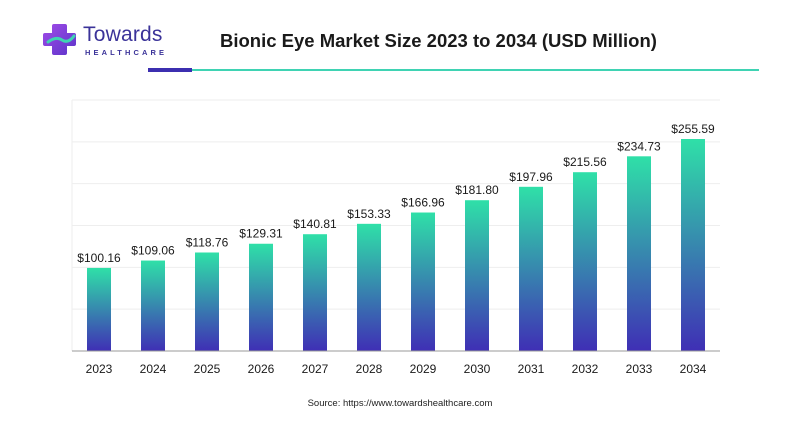 The width and height of the screenshot is (800, 434). Describe the element at coordinates (59, 39) in the screenshot. I see `medical-cross-icon` at that location.